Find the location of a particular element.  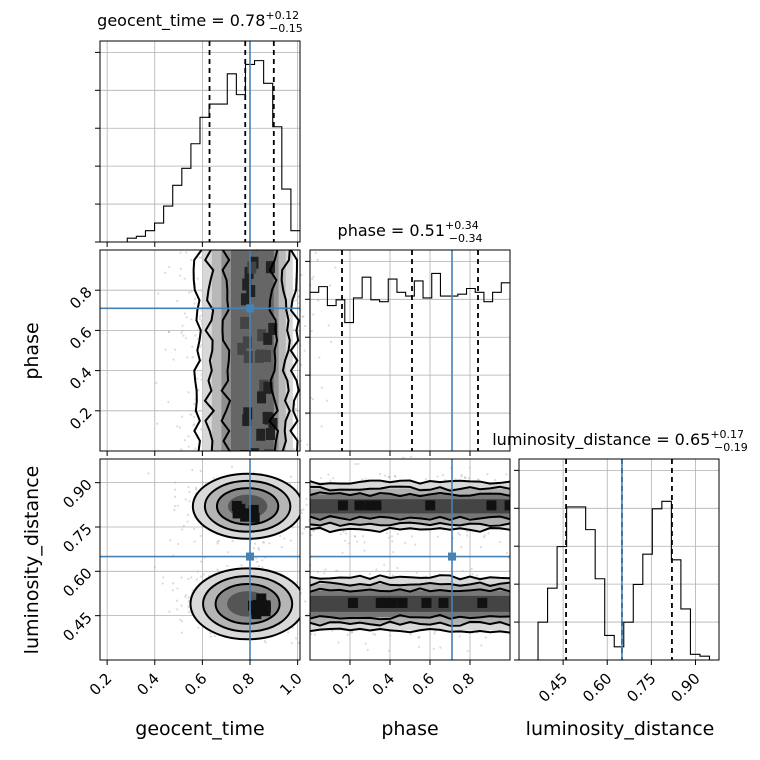

density-gp is located at coordinates (246, 350).